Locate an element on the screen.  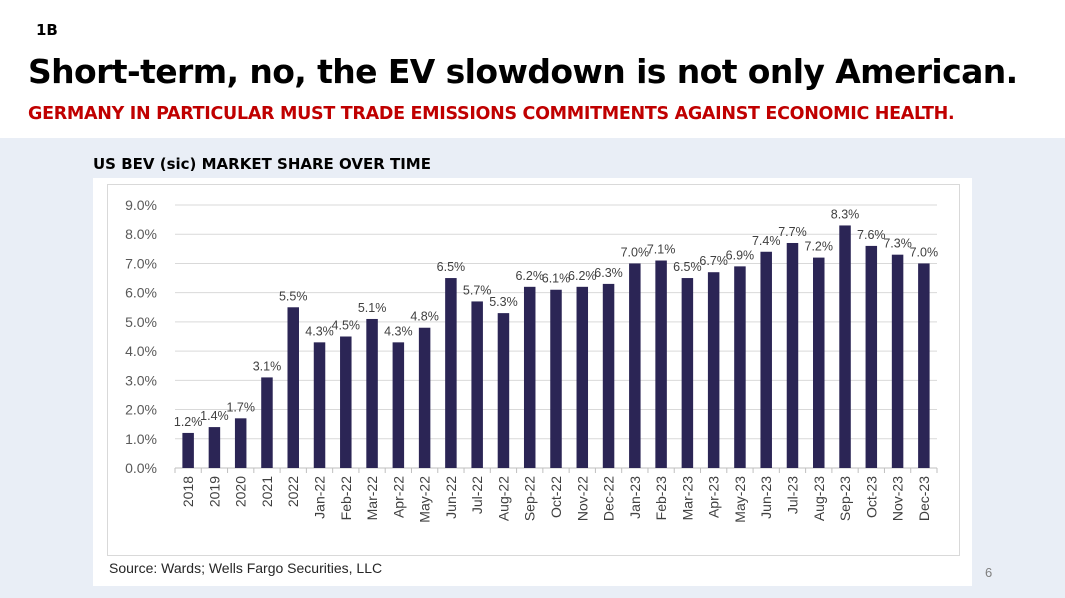
data-label: 7.7% is located at coordinates (792, 232).